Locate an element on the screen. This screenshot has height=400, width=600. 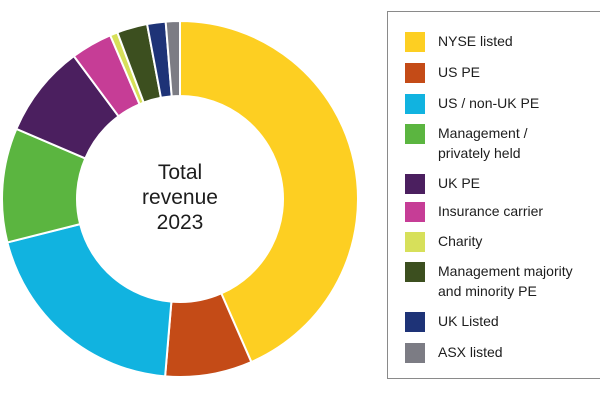
legend-item-us-non-uk-pe: US / non-UK PE is located at coordinates (496, 103).